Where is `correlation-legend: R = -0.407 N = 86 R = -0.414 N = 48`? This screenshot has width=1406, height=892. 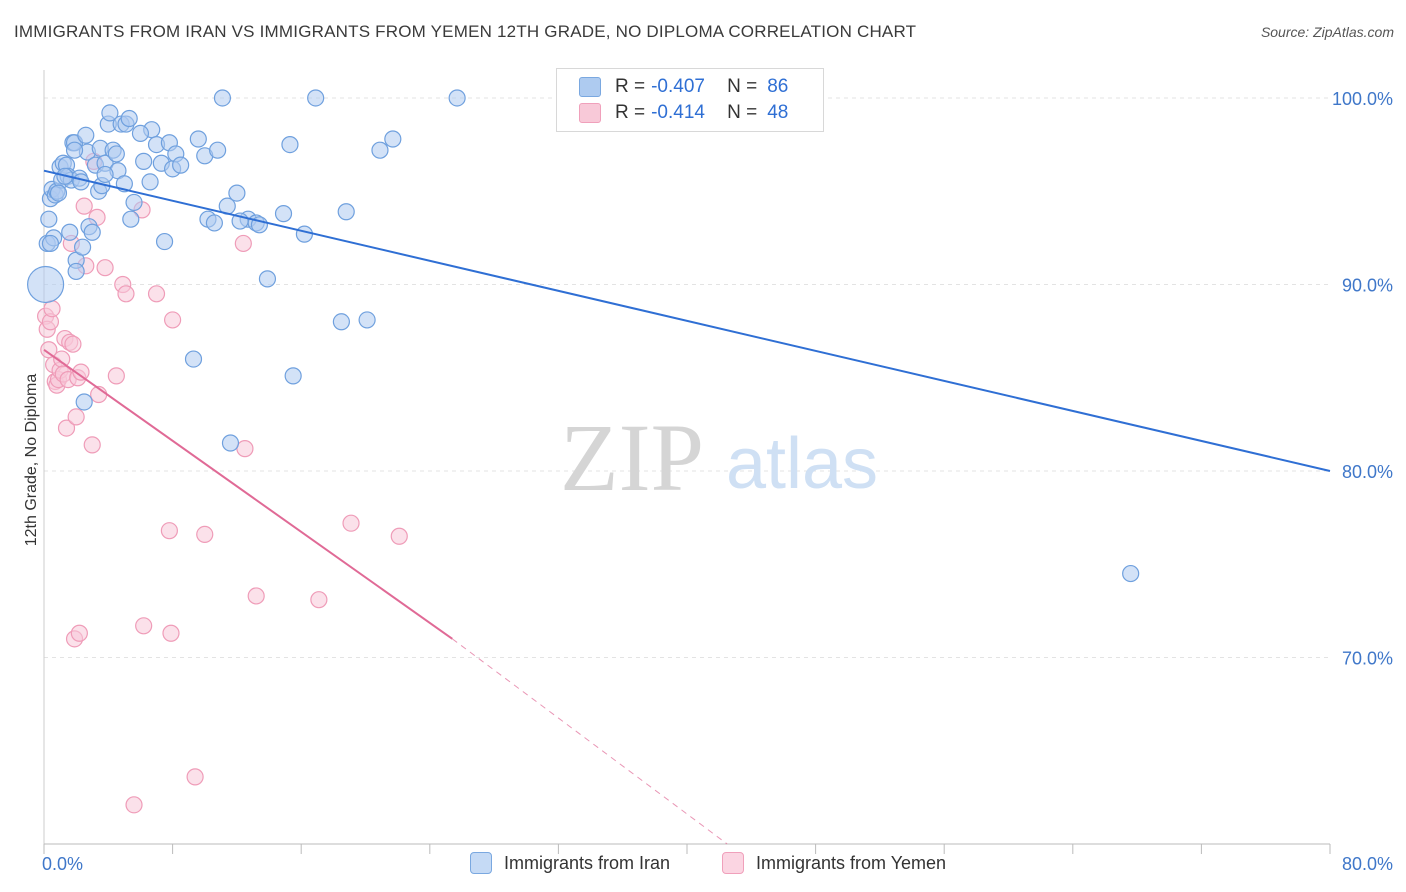 correlation-legend: R = -0.407 N = 86 R = -0.414 N = 48 is located at coordinates (690, 100).